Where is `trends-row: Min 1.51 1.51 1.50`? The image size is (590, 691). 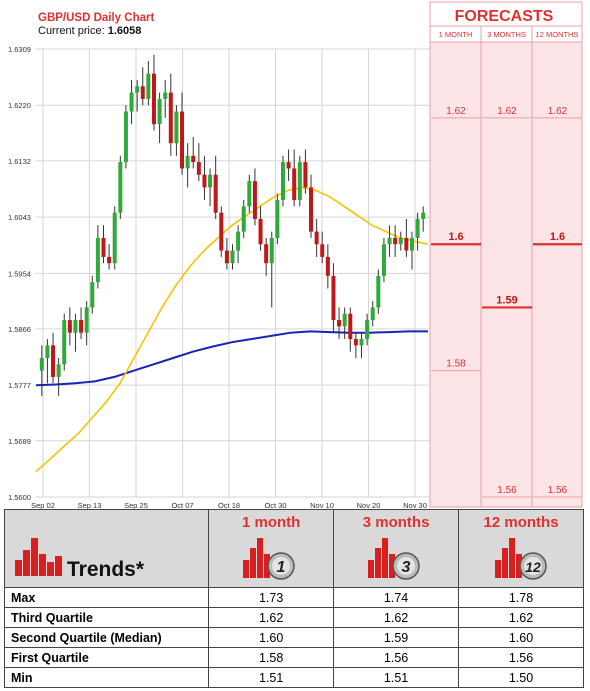 trends-row: Min 1.51 1.51 1.50 is located at coordinates (293, 677).